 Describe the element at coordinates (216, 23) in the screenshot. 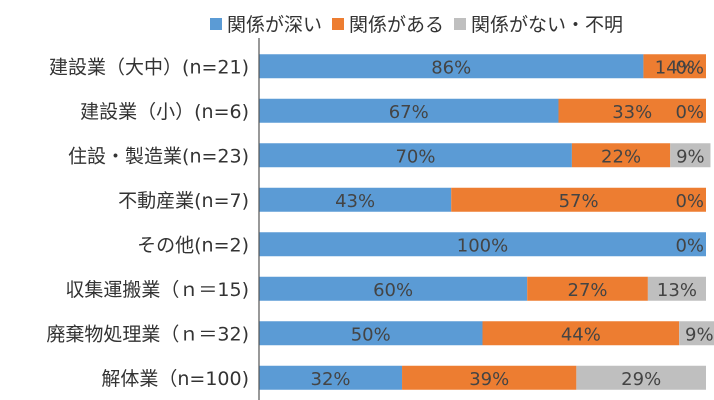

I see `legend-swatch-deep` at that location.